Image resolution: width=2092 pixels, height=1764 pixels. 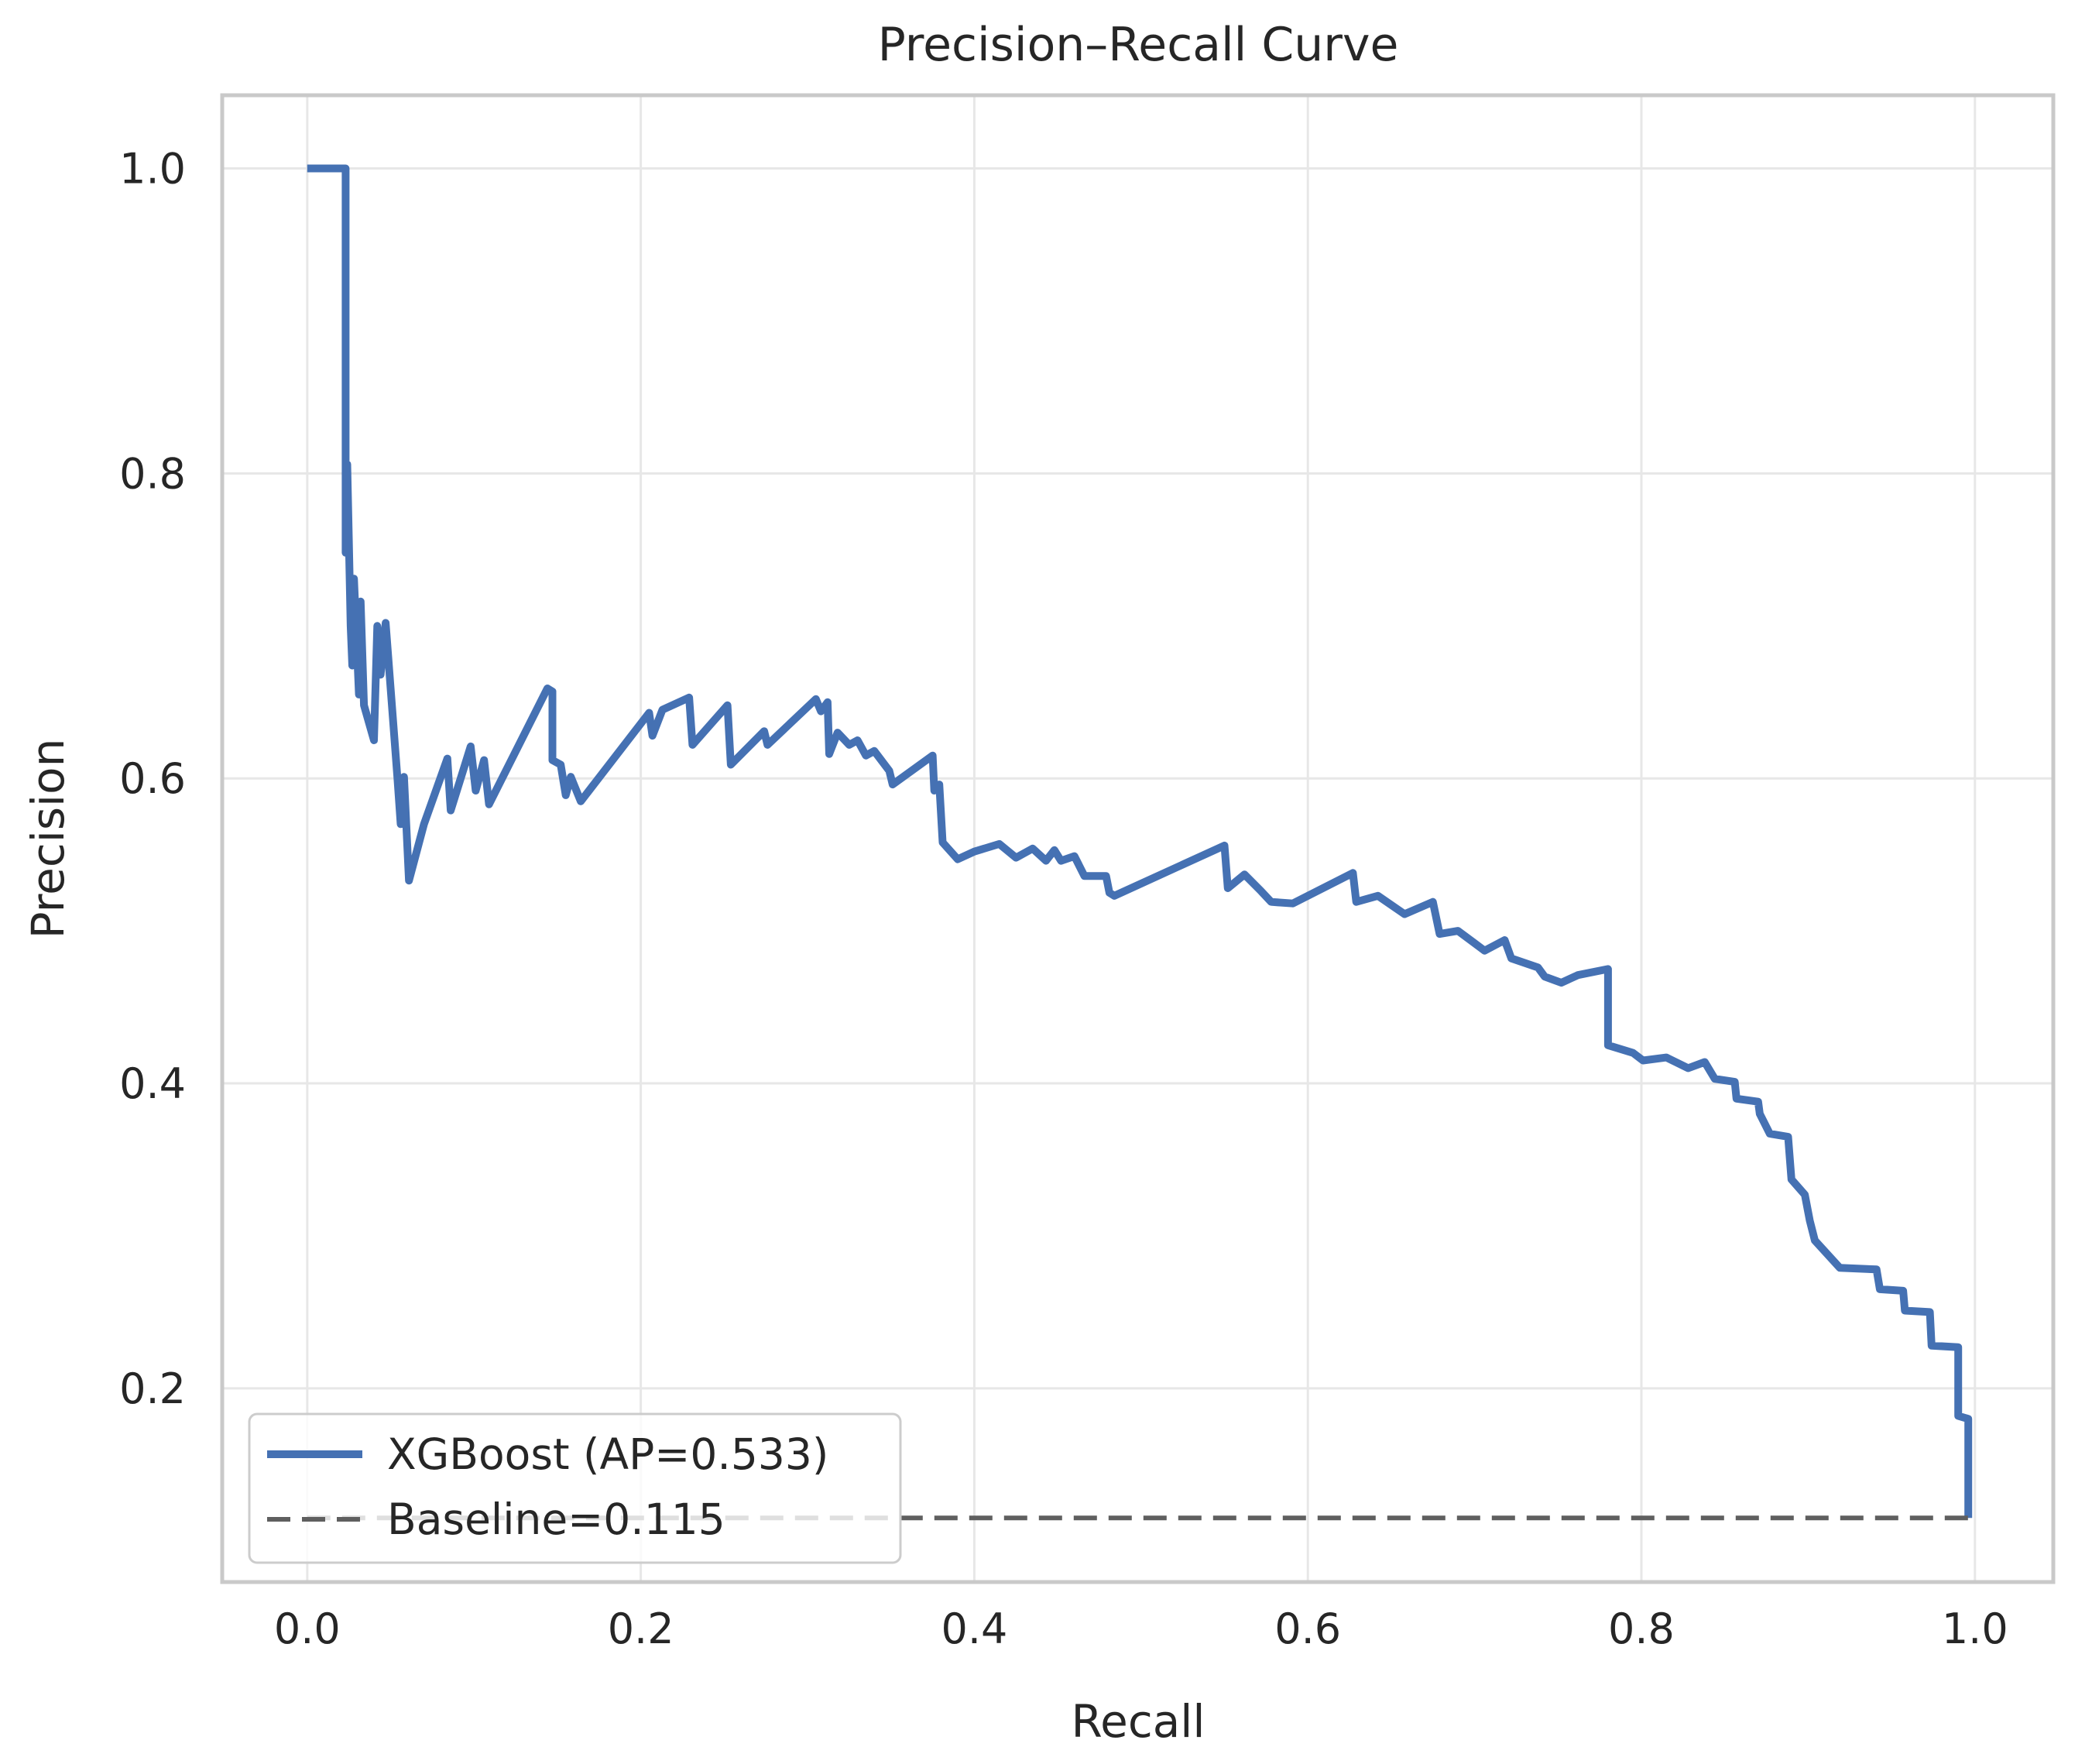 What do you see at coordinates (607, 1454) in the screenshot?
I see `legend-label-xgboost: XGBoost (AP=0.533)` at bounding box center [607, 1454].